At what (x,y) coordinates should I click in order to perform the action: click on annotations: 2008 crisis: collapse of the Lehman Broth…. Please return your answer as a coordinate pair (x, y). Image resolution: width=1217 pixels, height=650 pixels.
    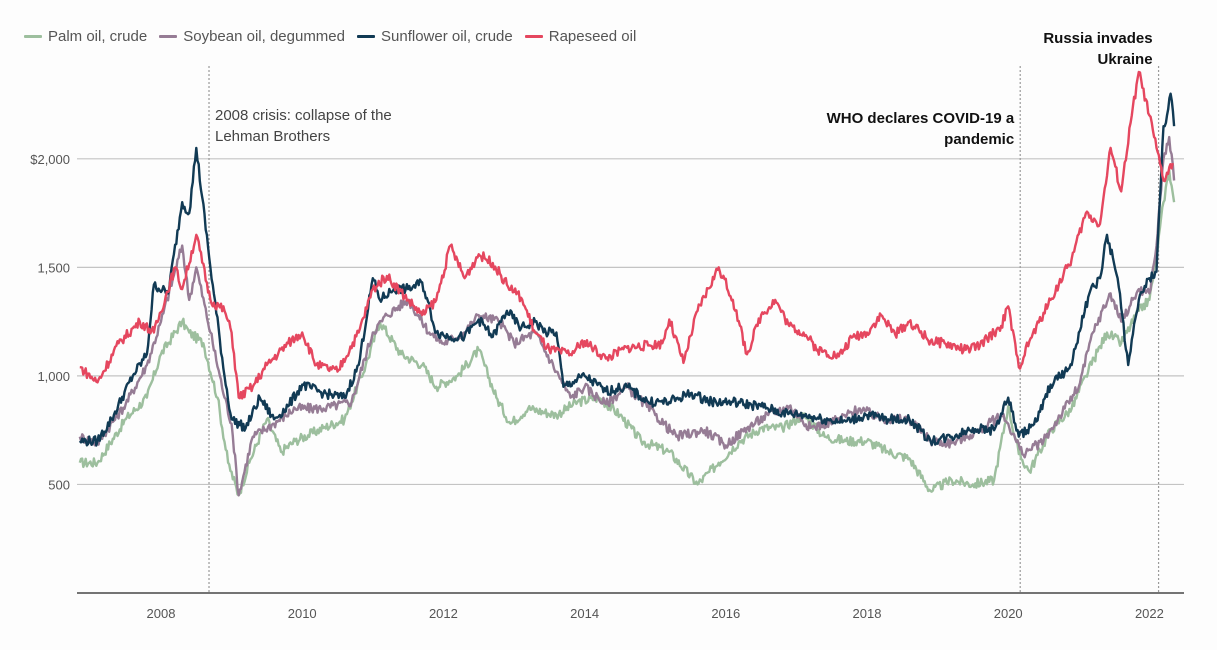
    Looking at the image, I should click on (684, 89).